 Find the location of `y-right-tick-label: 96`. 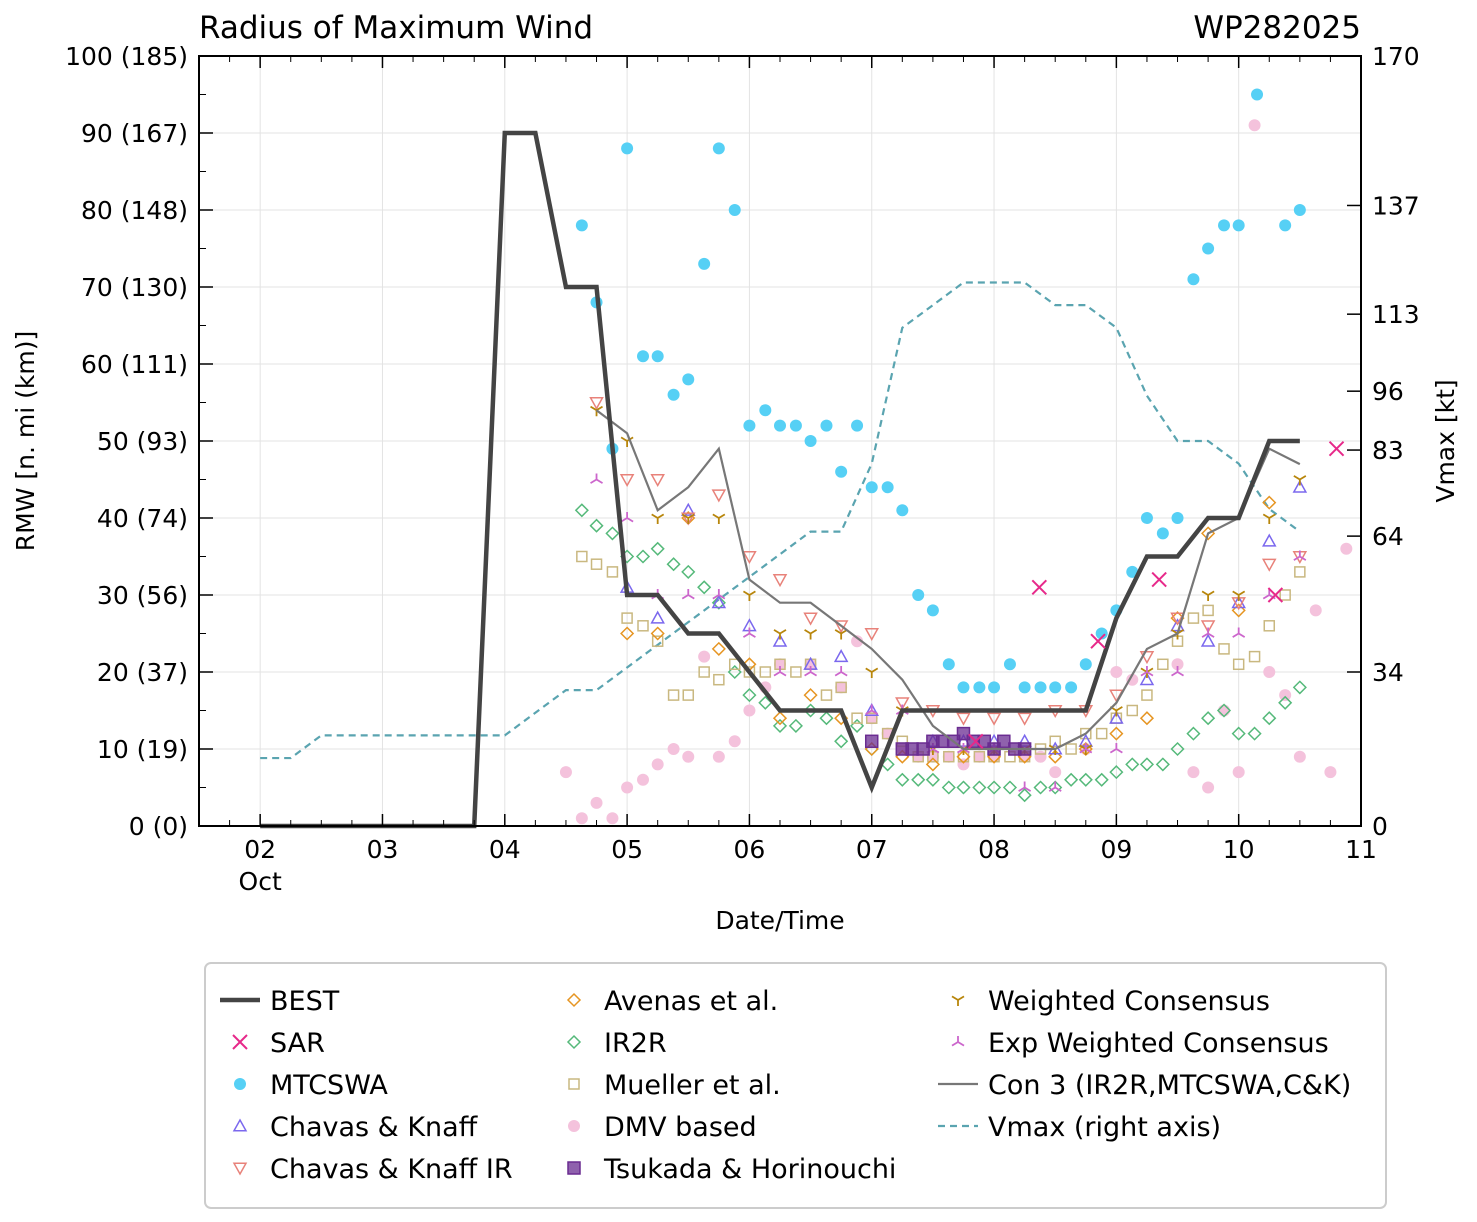

y-right-tick-label: 96 is located at coordinates (1388, 391).